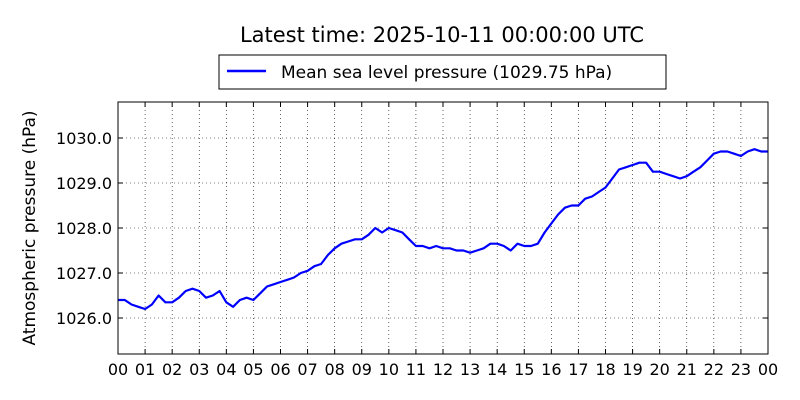  Describe the element at coordinates (145, 369) in the screenshot. I see `x-tick-label: 01` at that location.